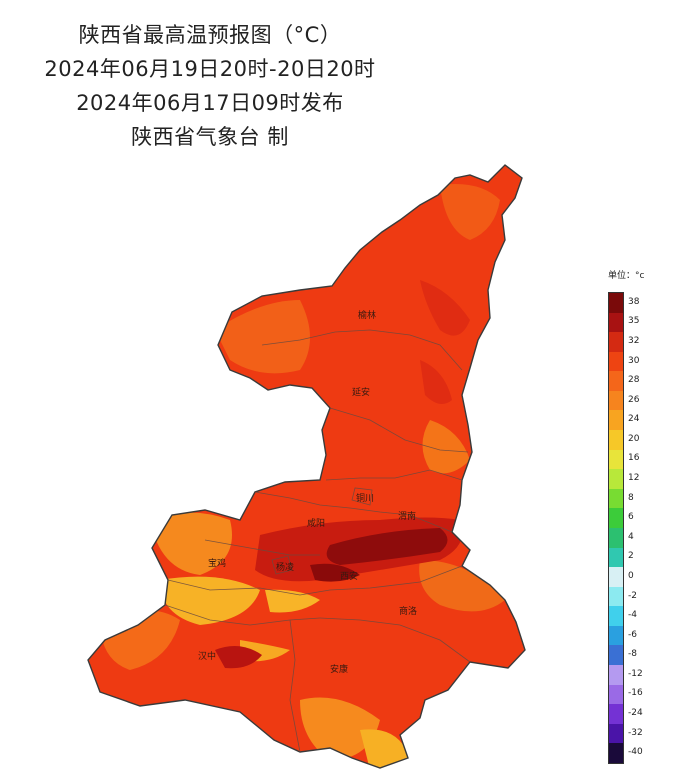 This screenshot has height=782, width=690. Describe the element at coordinates (634, 321) in the screenshot. I see `legend-tick-label: 35` at that location.